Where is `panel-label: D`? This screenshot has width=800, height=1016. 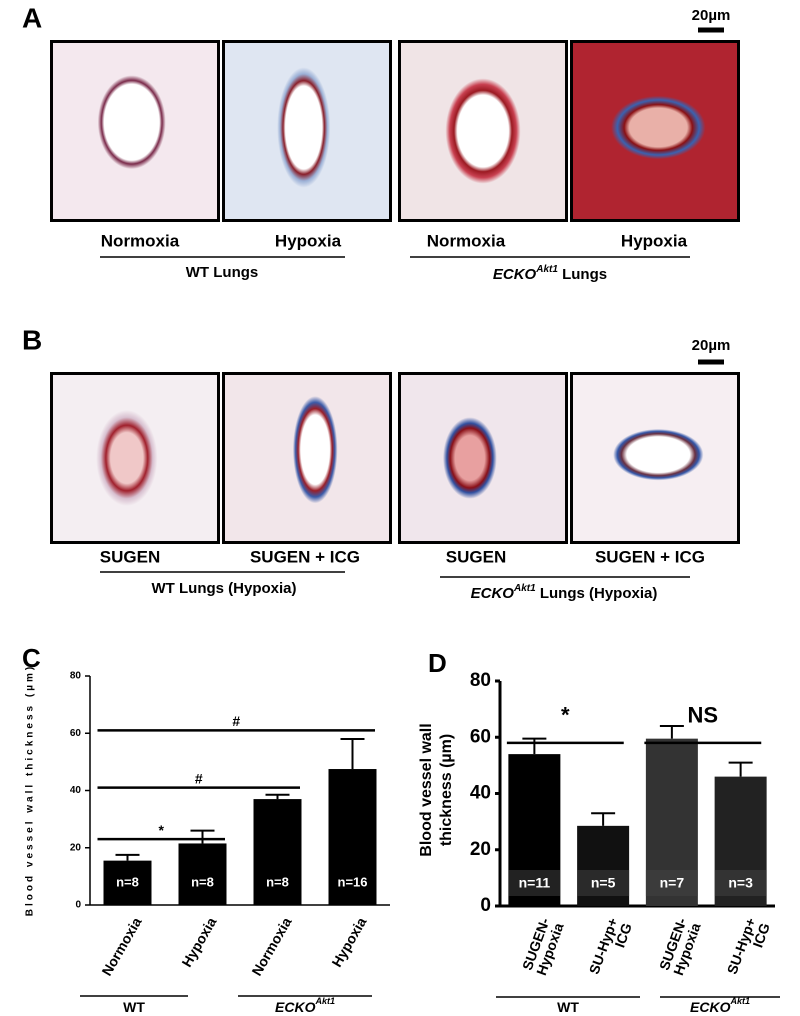 panel-label: D is located at coordinates (437, 663).